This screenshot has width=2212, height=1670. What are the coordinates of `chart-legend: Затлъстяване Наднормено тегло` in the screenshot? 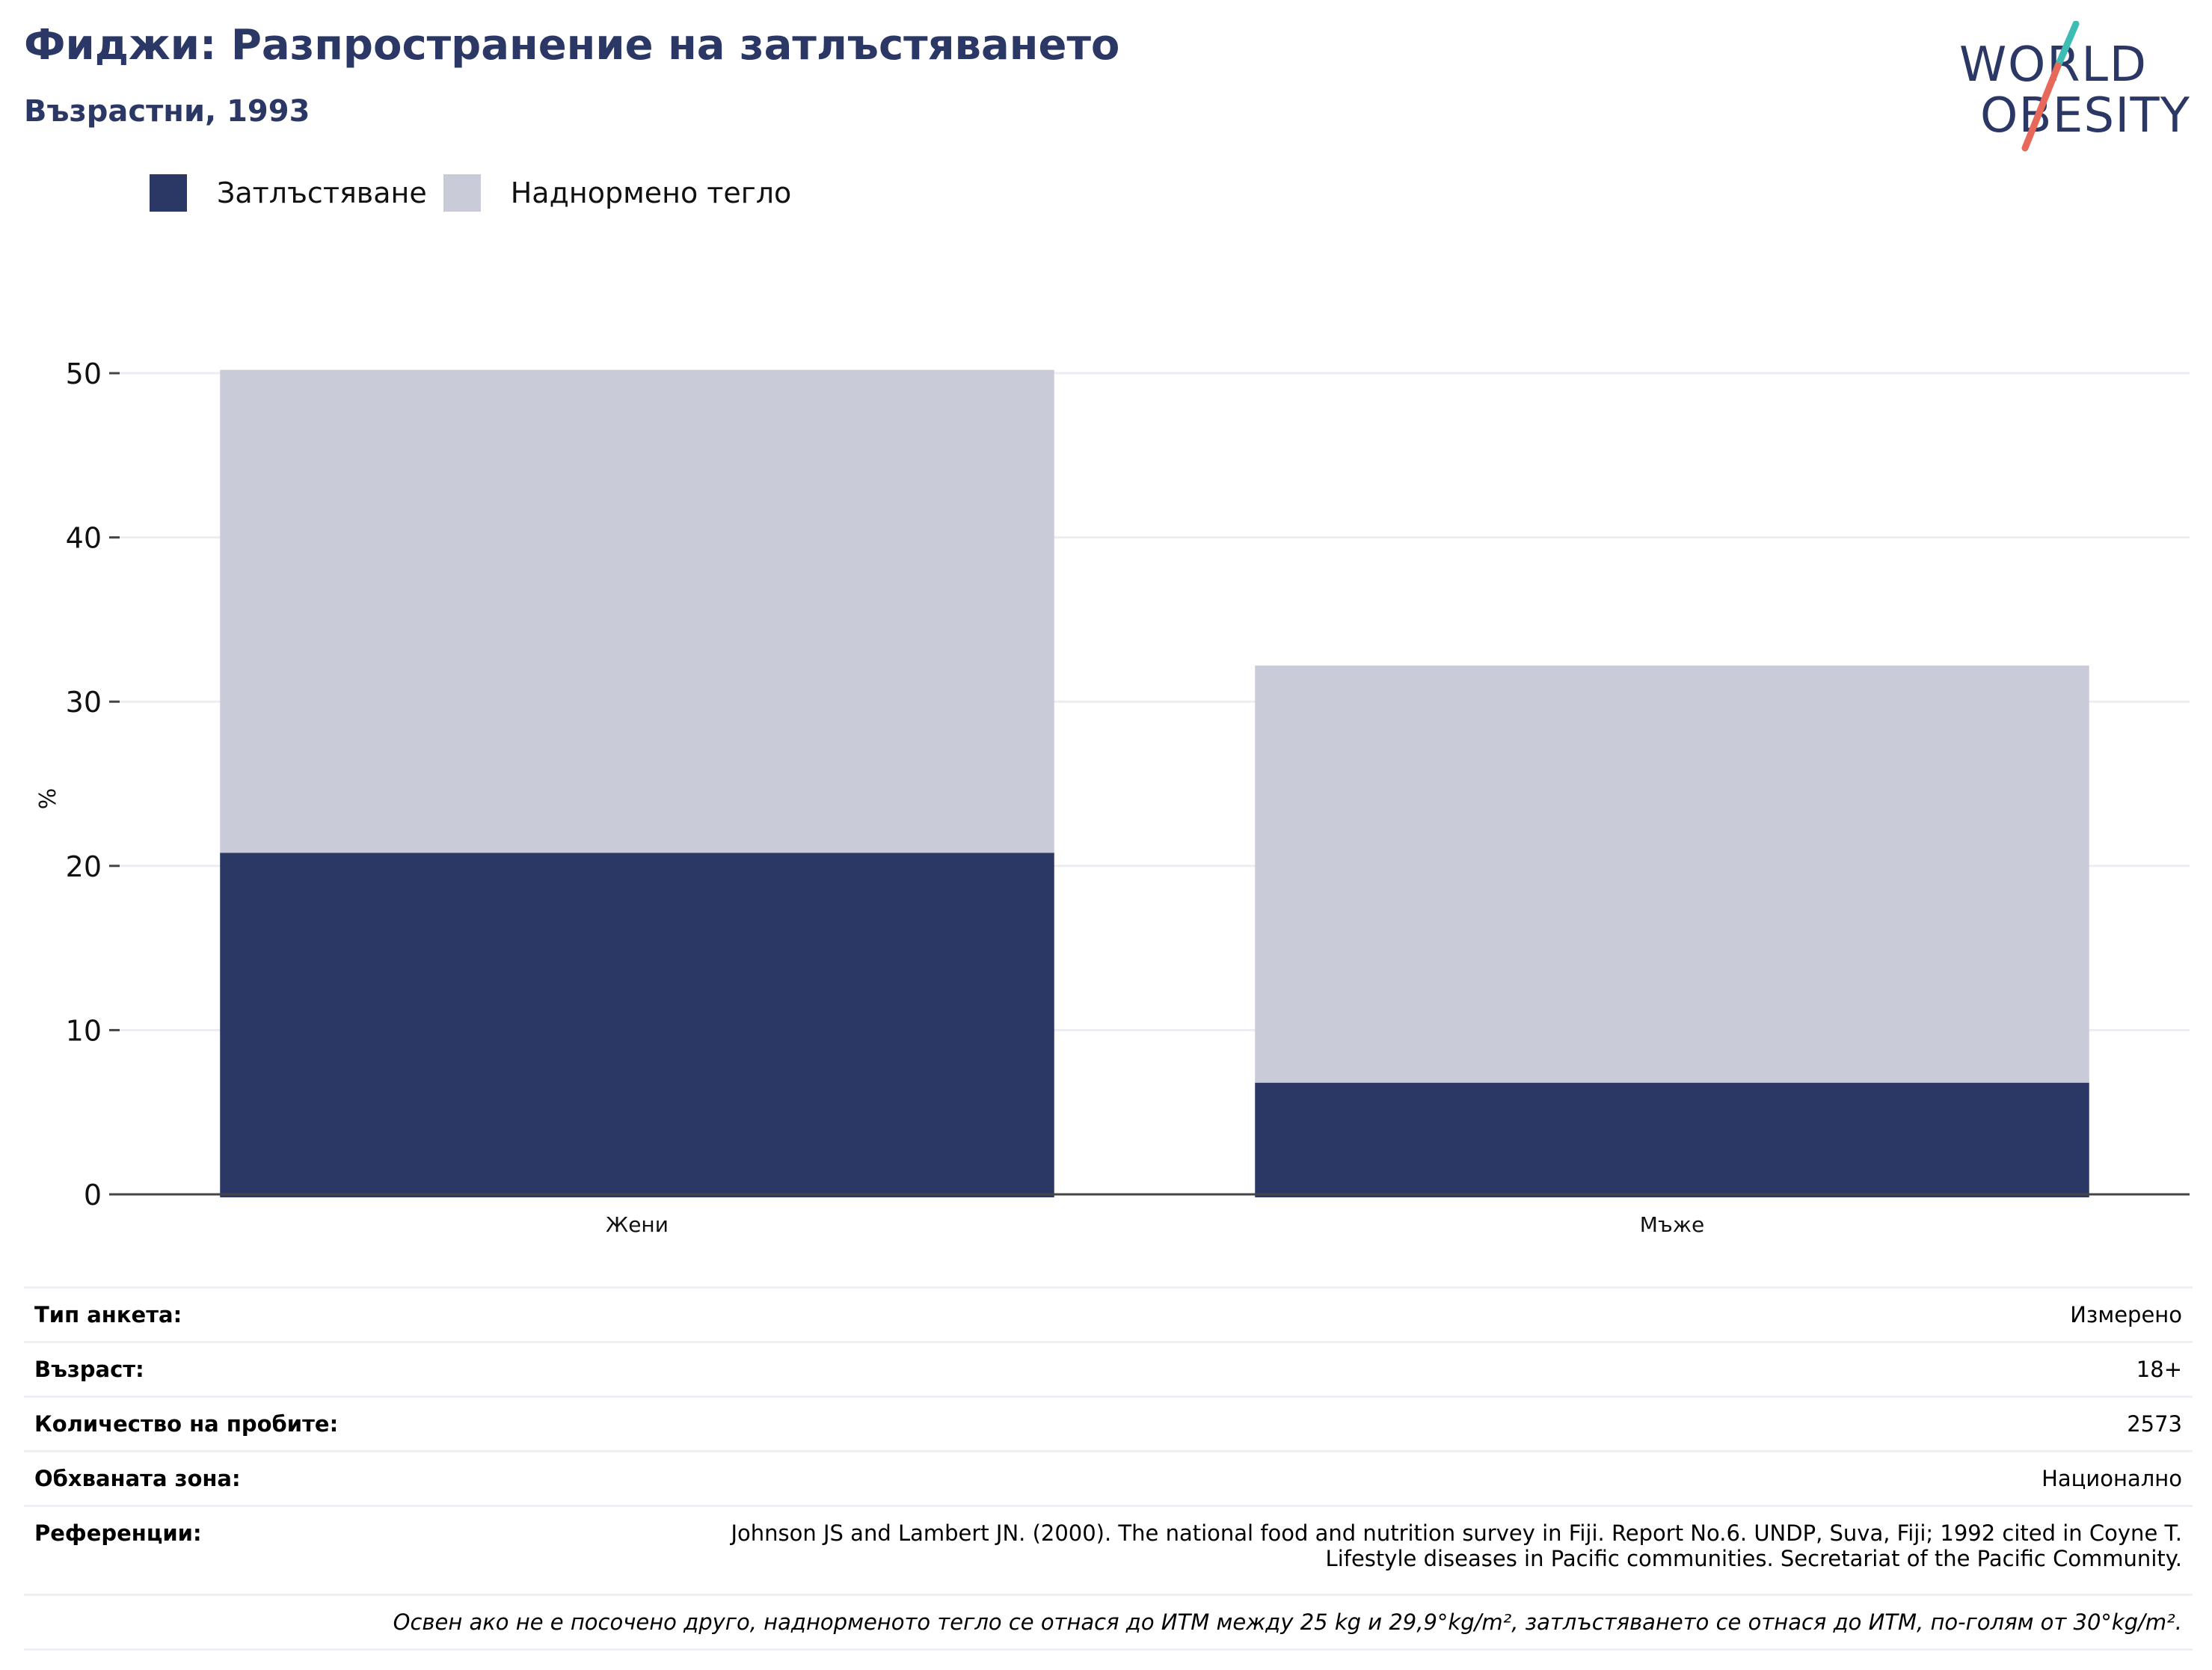 It's located at (479, 193).